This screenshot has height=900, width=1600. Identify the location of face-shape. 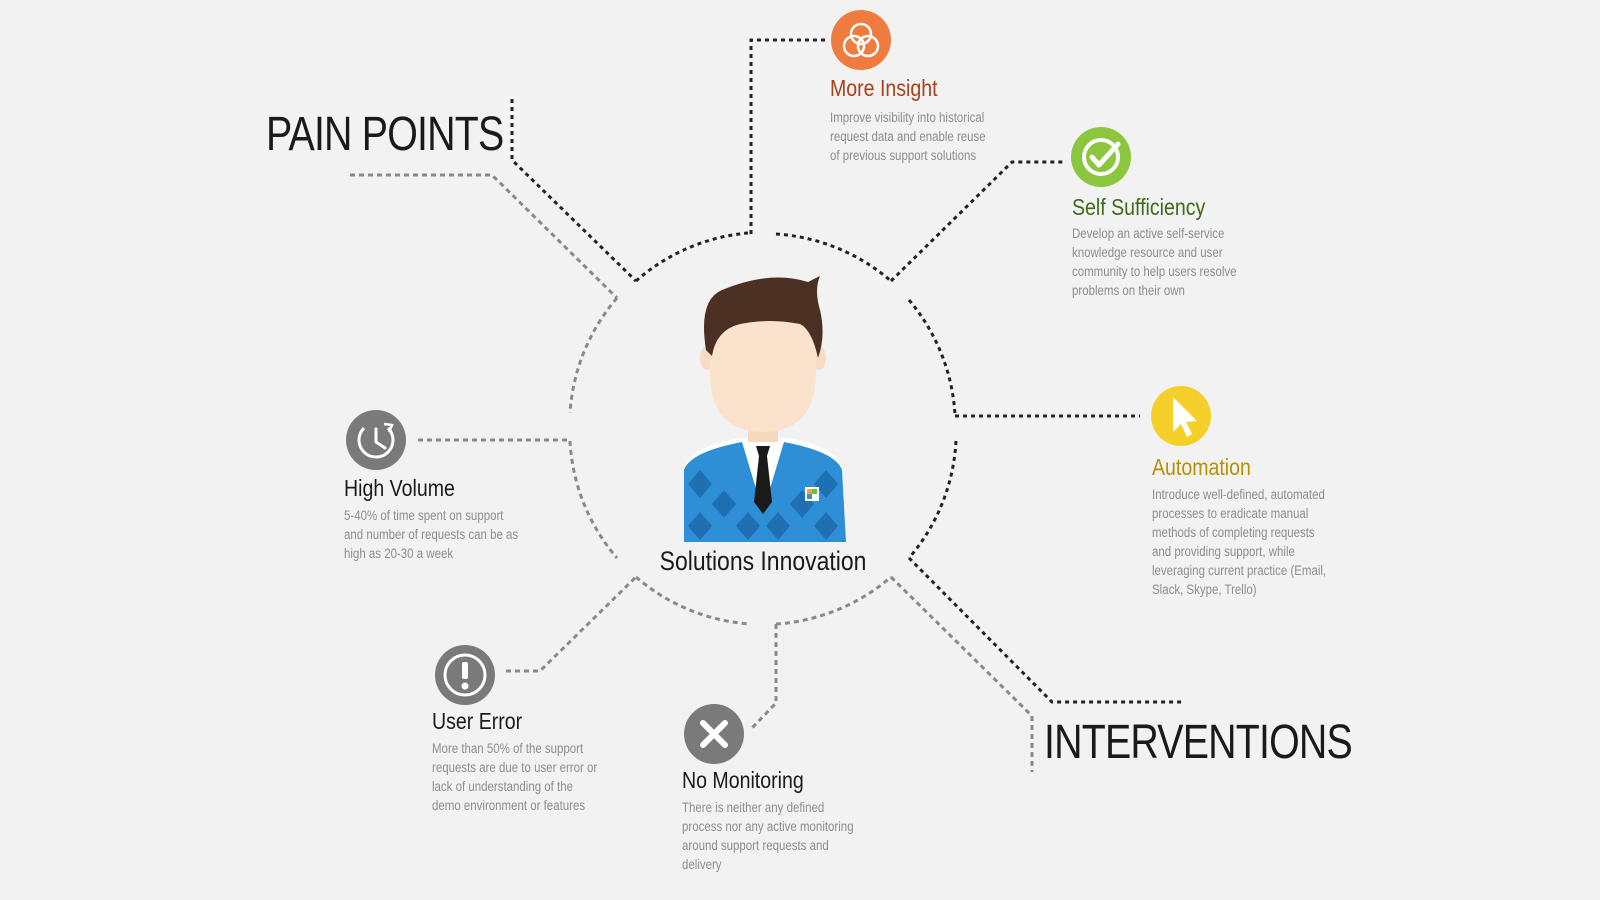
(763, 366).